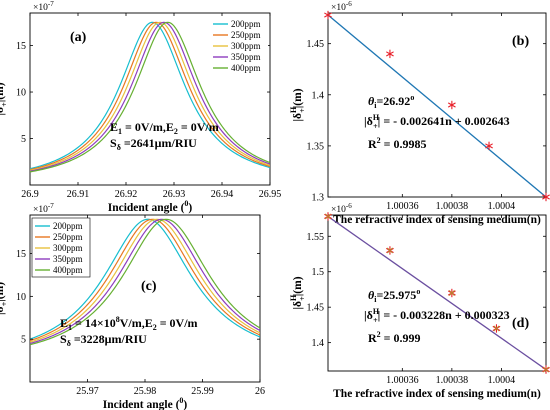  I want to click on legend-label: 350ppm, so click(68, 259).